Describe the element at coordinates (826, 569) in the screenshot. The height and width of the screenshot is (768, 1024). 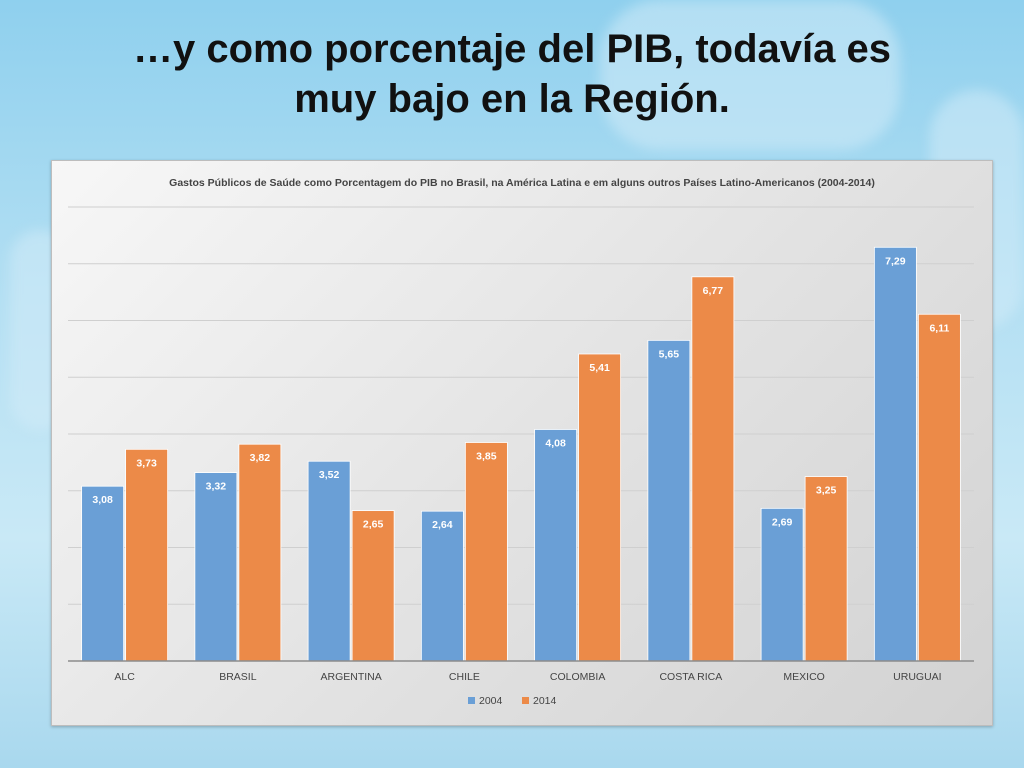
I see `bar-2014-mexico` at that location.